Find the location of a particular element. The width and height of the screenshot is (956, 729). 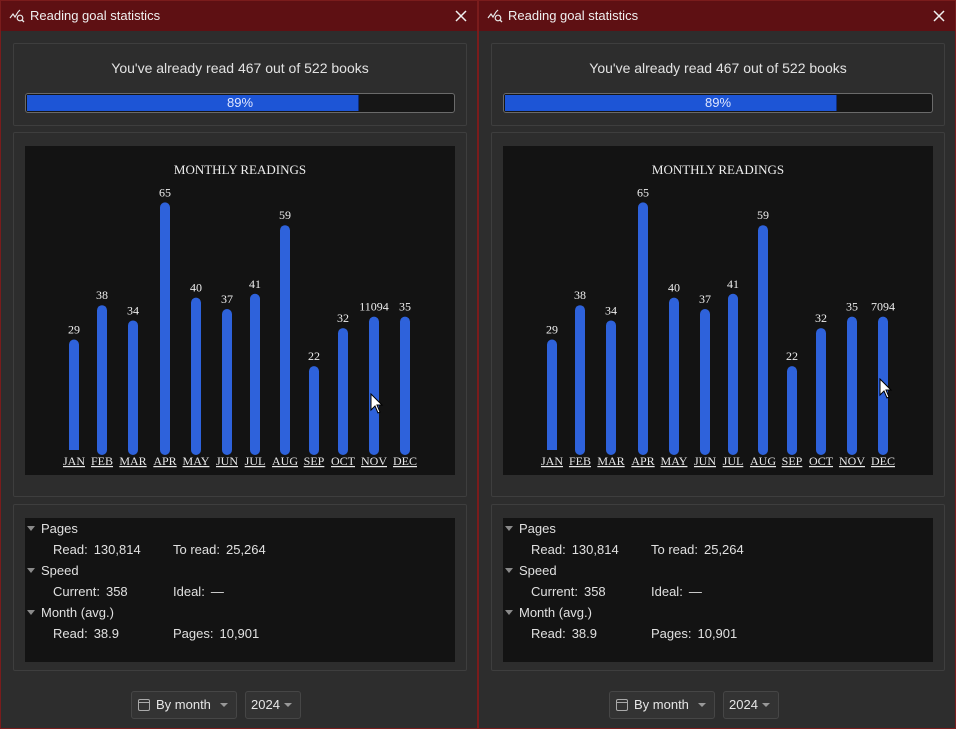

mouse-cursor-icon is located at coordinates (377, 403).